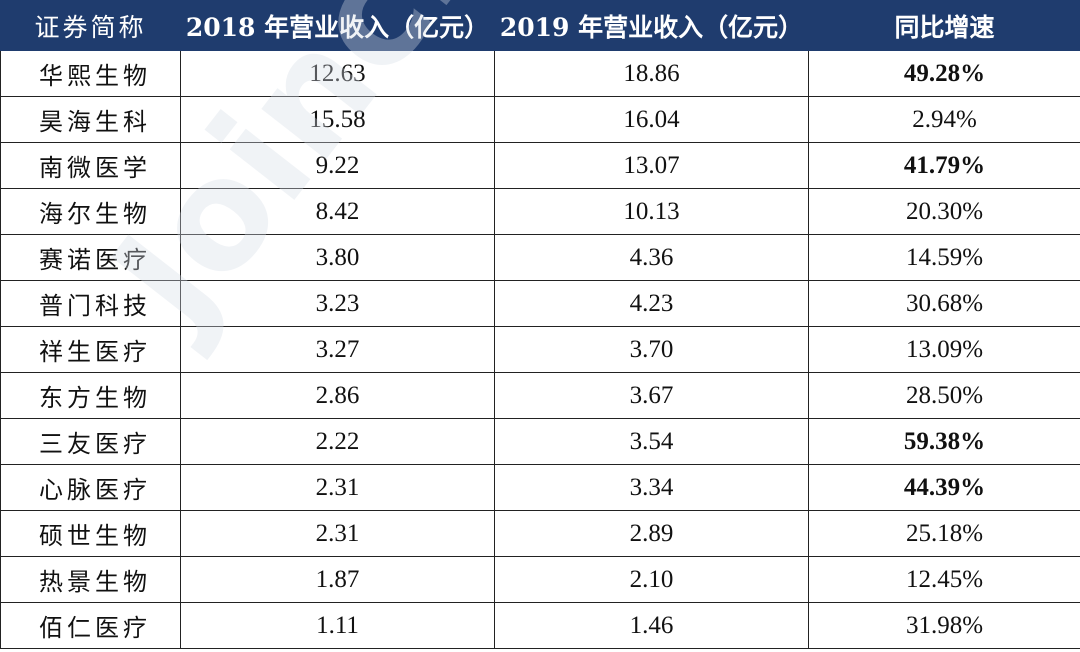  I want to click on cell-revenue-2019: 3.67, so click(651, 395).